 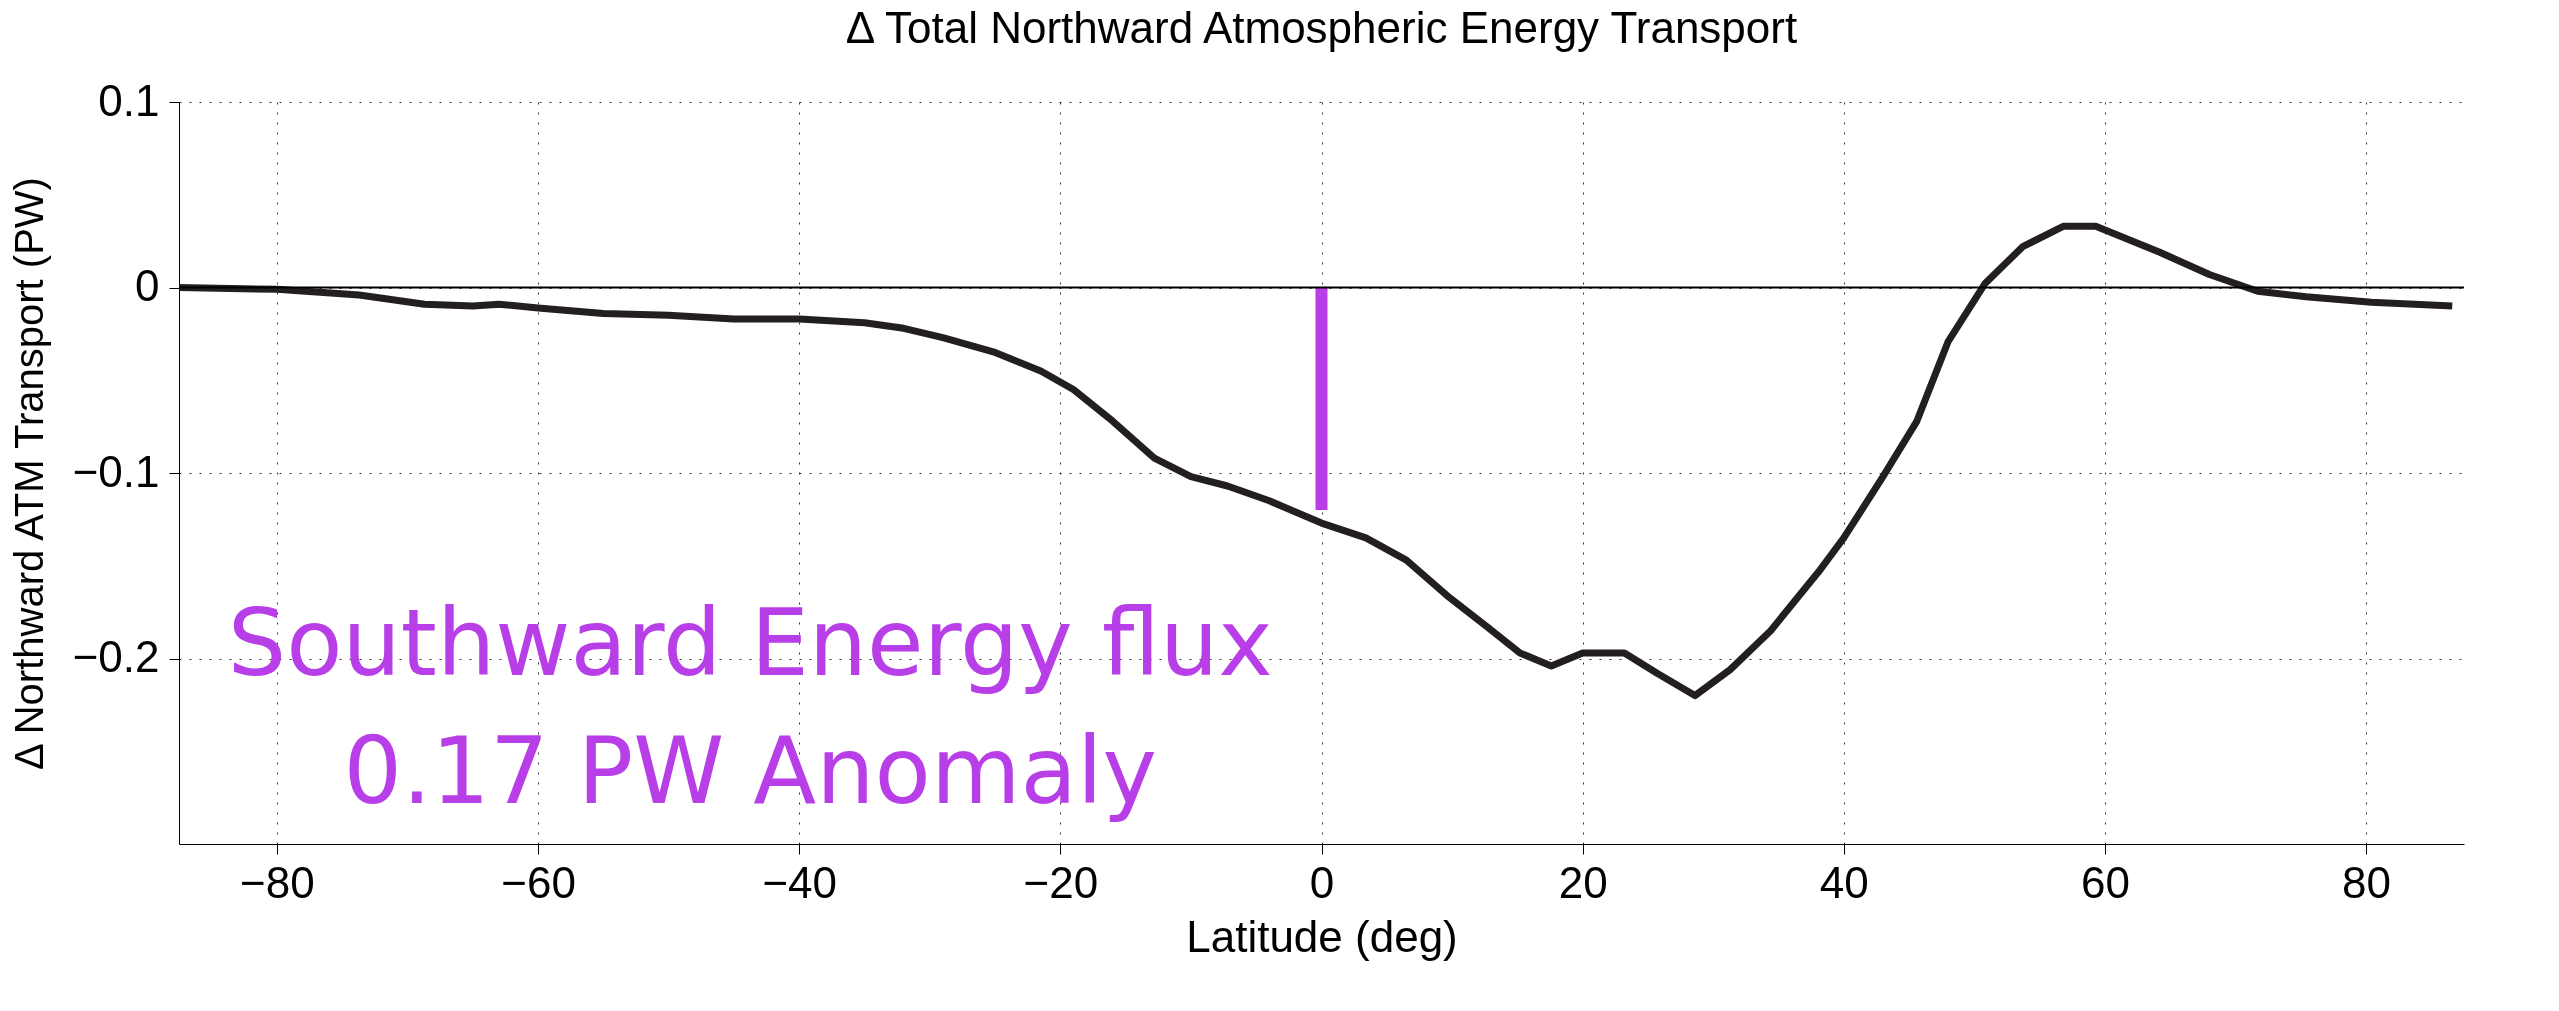 I want to click on annotation: Southward Energy flux 0.17 PW Anomaly, so click(x=750, y=708).